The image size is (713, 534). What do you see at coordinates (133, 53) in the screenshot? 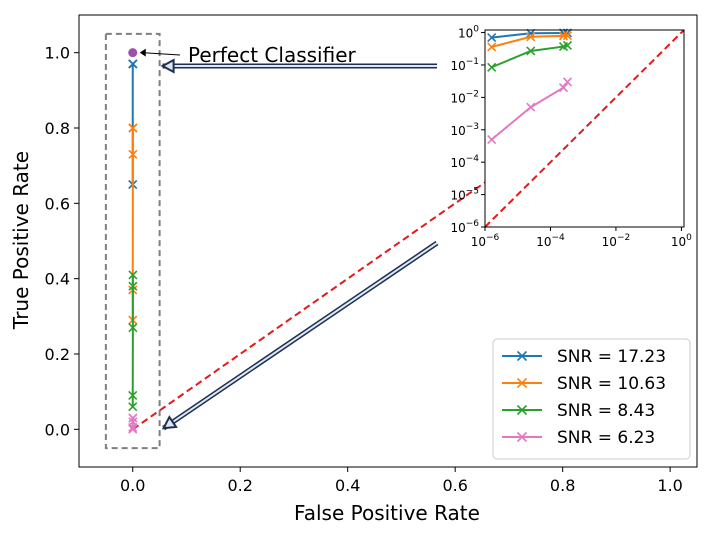
I see `perfect-classifier-point` at bounding box center [133, 53].